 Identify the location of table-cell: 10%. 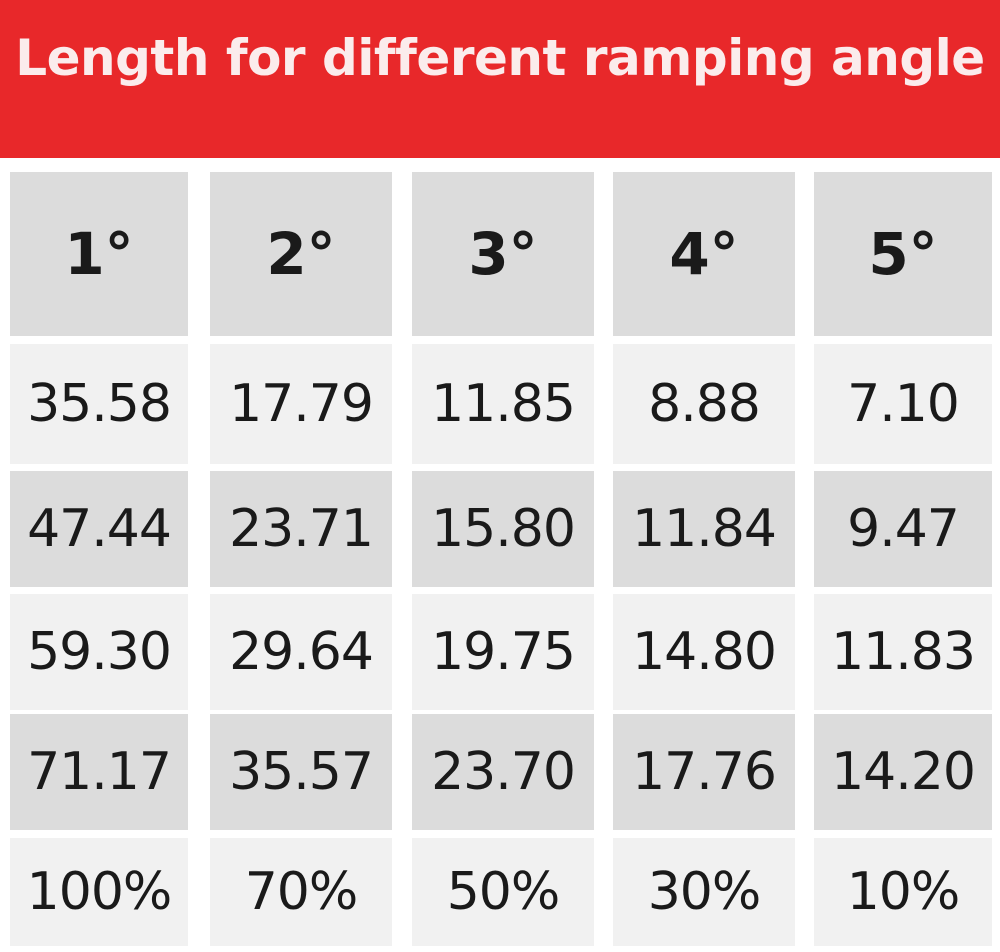
(903, 892).